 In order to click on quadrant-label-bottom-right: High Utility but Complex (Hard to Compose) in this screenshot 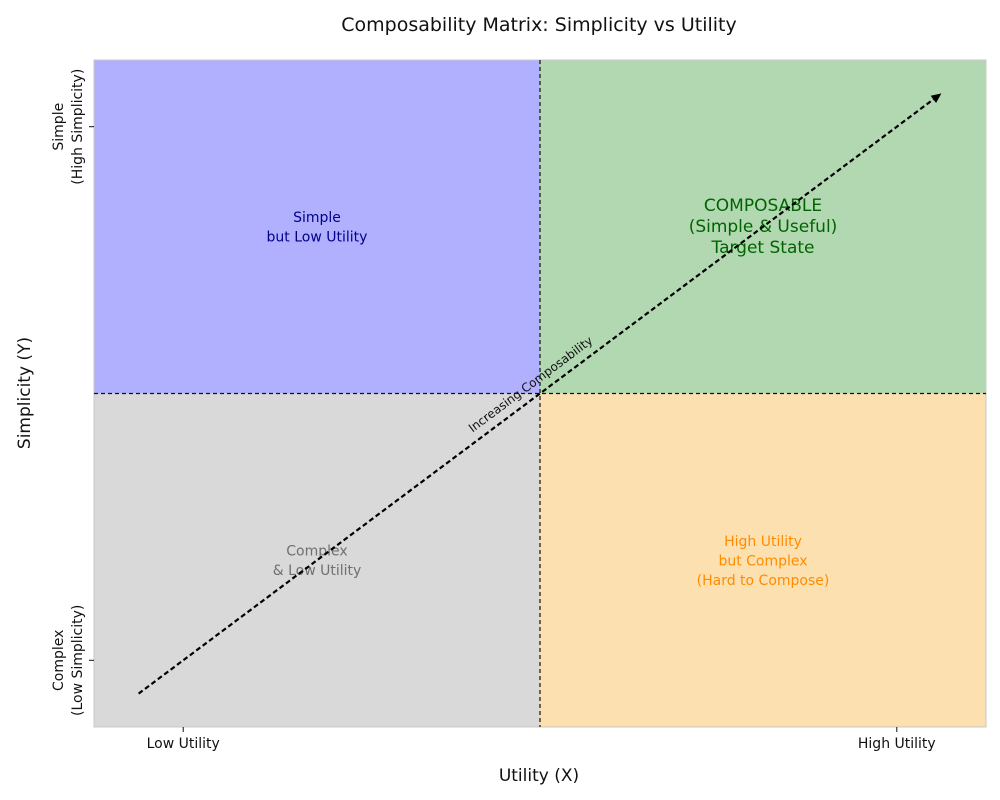, I will do `click(763, 561)`.